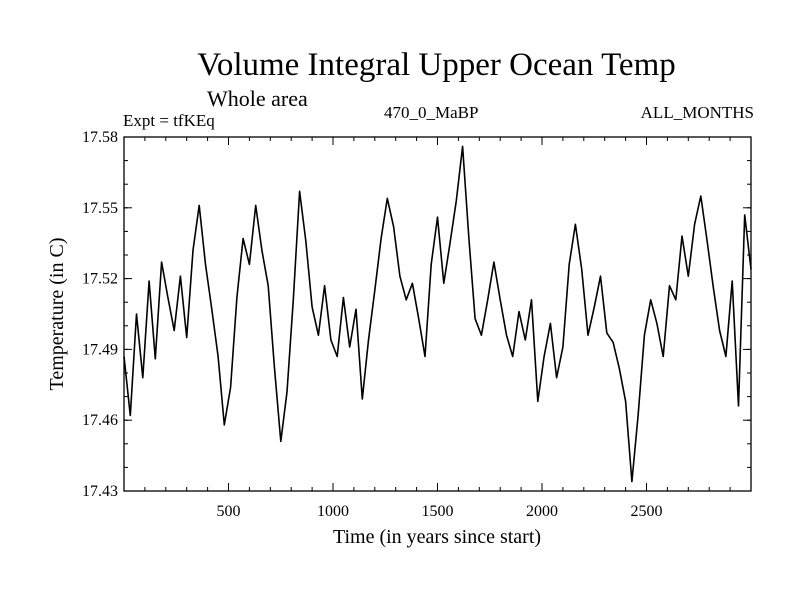  What do you see at coordinates (229, 511) in the screenshot?
I see `x-tick-label: 500` at bounding box center [229, 511].